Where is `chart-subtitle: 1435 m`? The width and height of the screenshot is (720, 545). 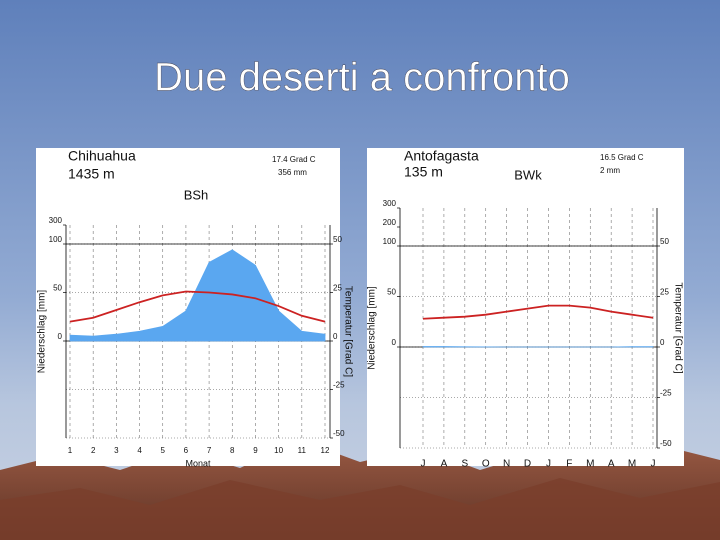
chart-subtitle: 1435 m is located at coordinates (91, 174).